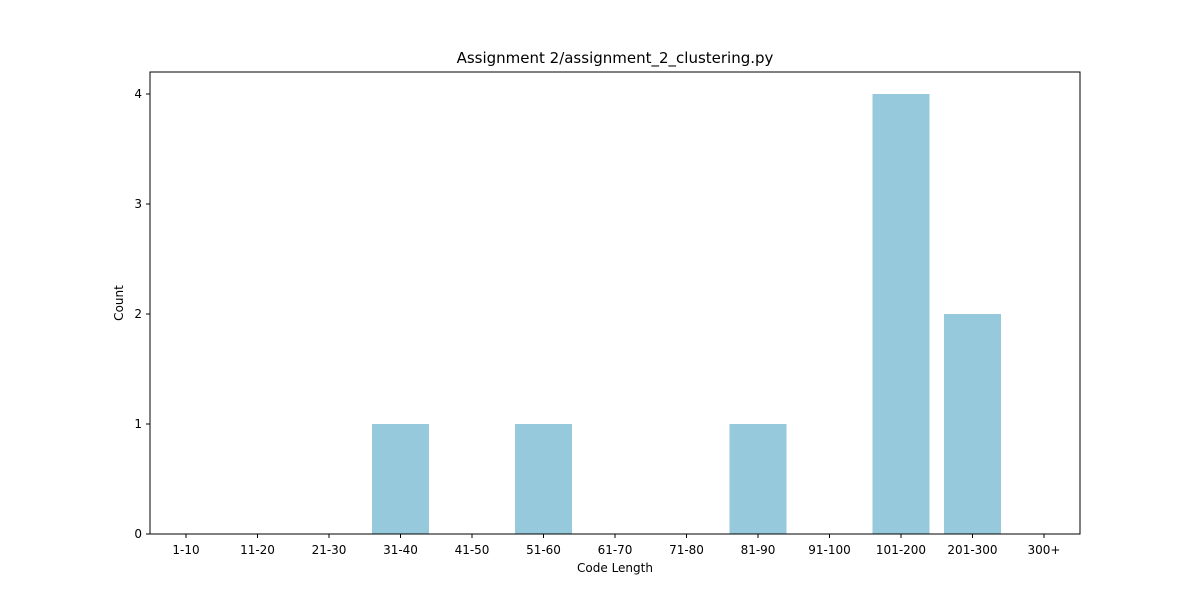 The image size is (1200, 600). I want to click on x-tick-label: 51-60, so click(543, 550).